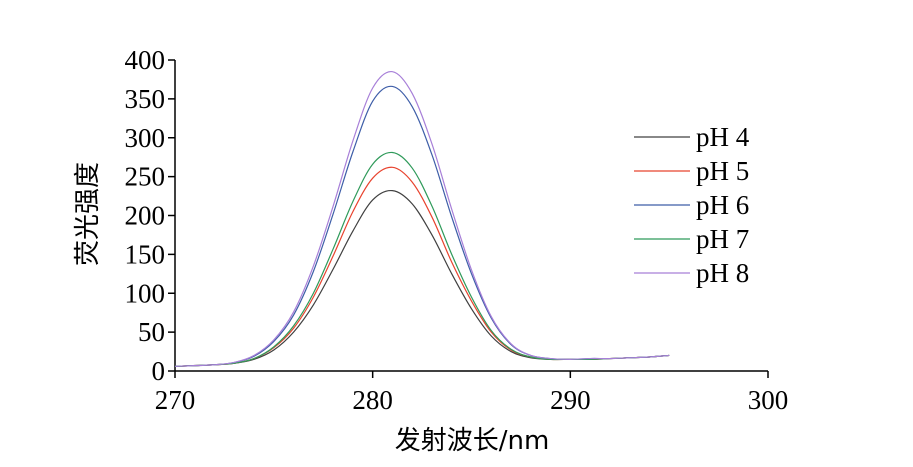 The image size is (913, 467). Describe the element at coordinates (722, 239) in the screenshot. I see `legend-label-ph7: pH 7` at that location.